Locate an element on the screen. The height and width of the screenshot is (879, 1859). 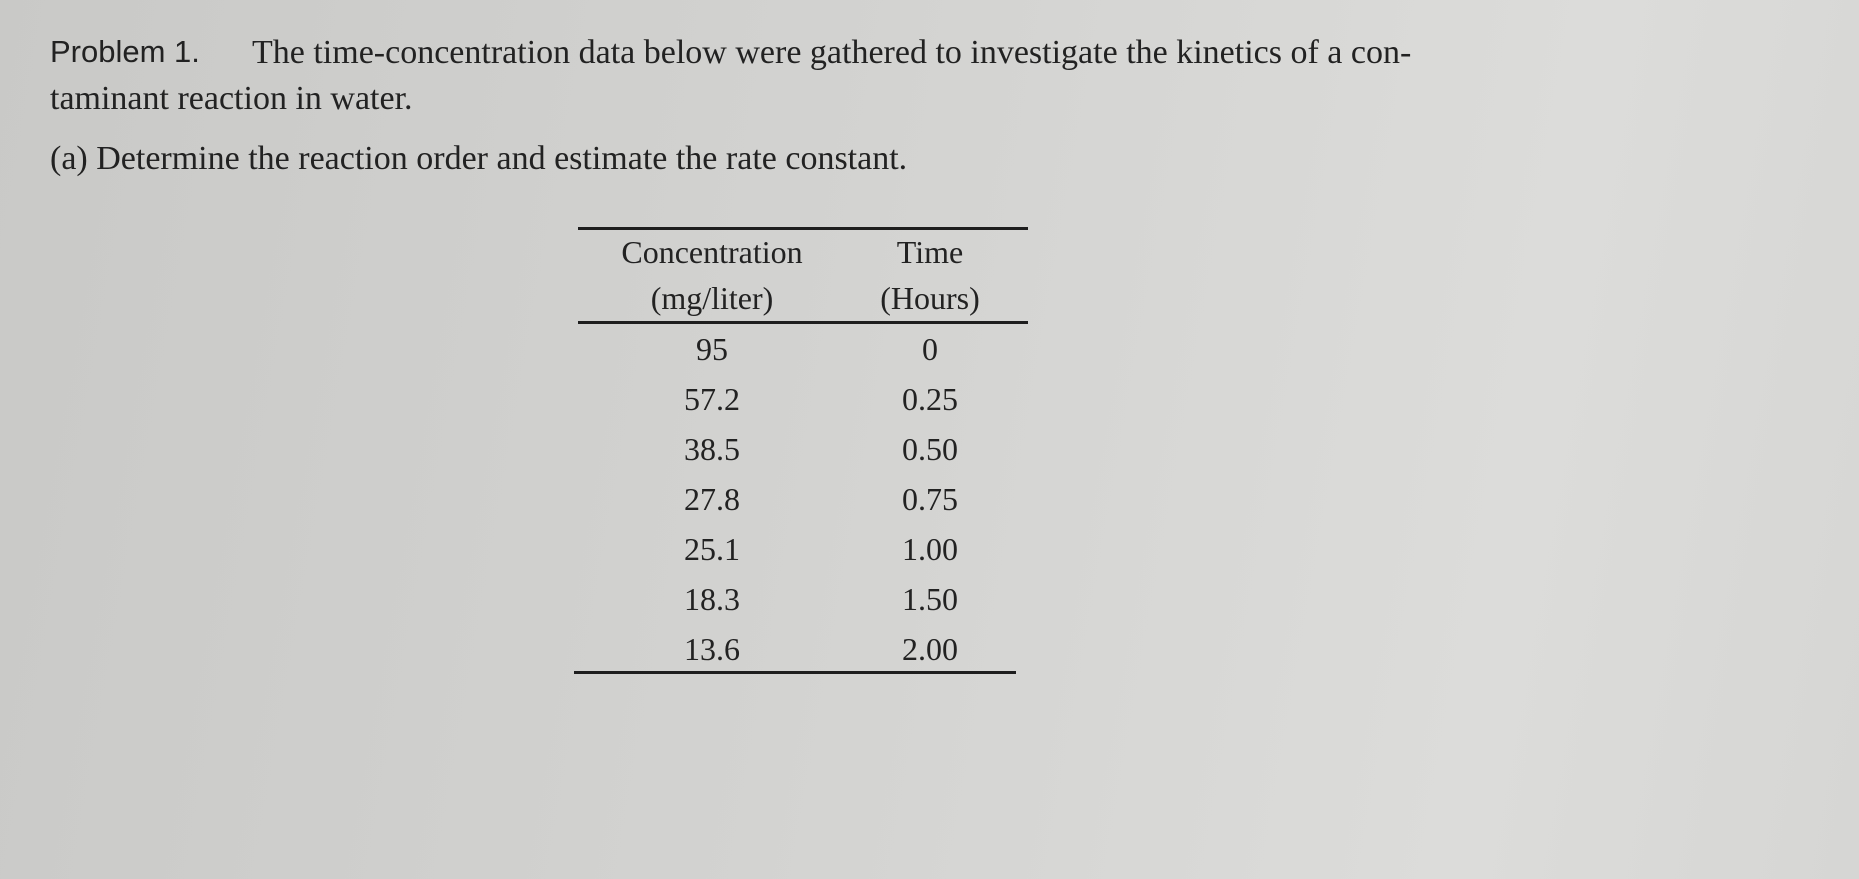
table-cell: 13.6 is located at coordinates (712, 649).